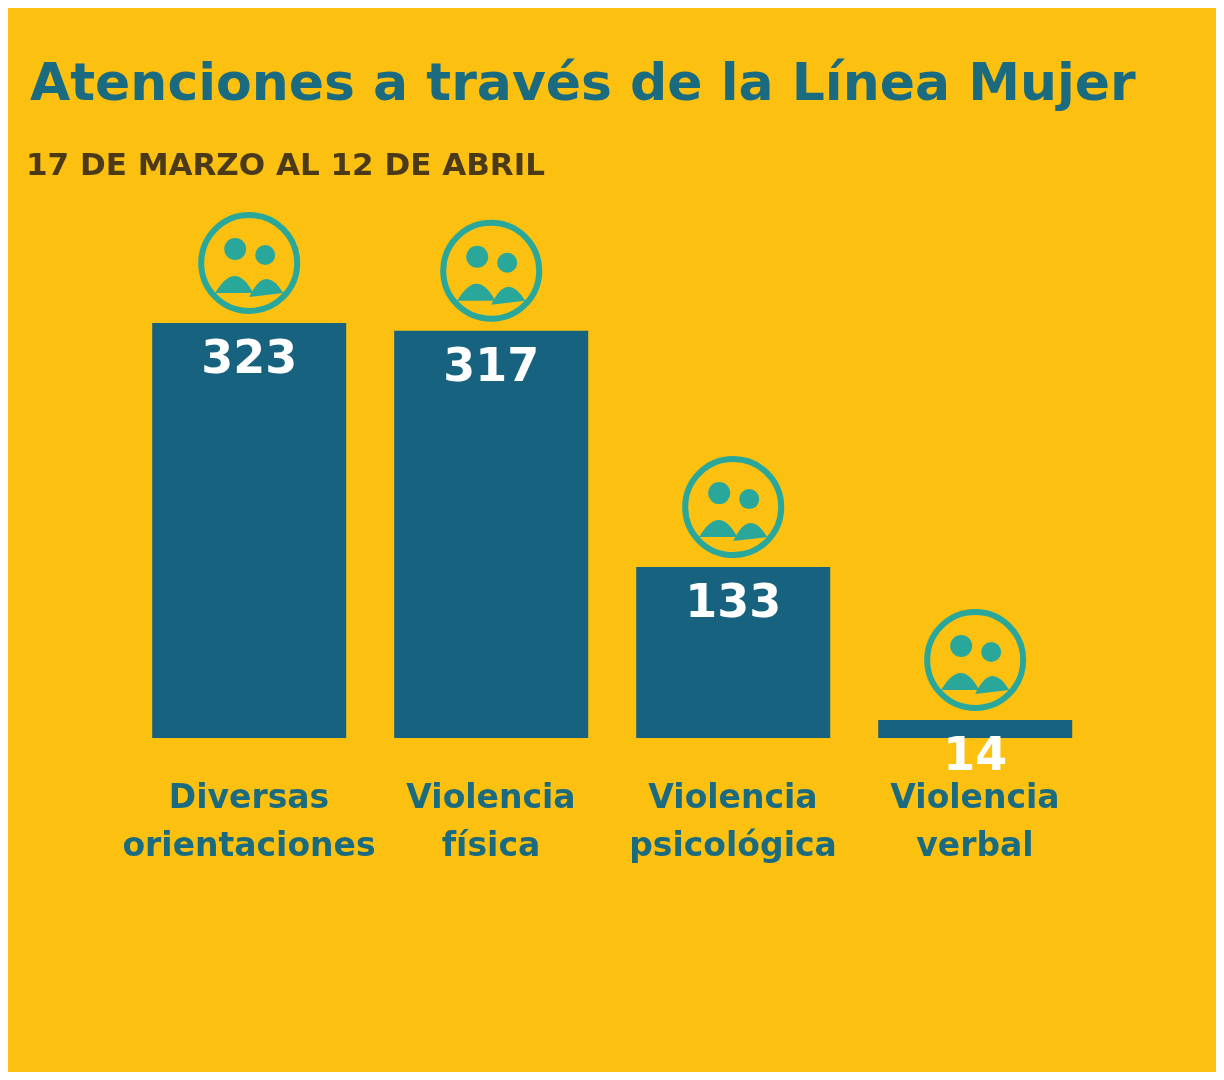  What do you see at coordinates (491, 820) in the screenshot?
I see `x-tick-label: Violencia física` at bounding box center [491, 820].